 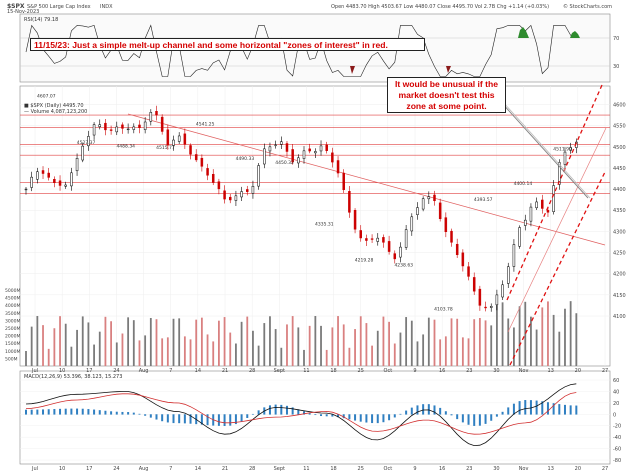 What do you see at coordinates (578, 371) in the screenshot?
I see `x-tick-label: 20` at bounding box center [578, 371].